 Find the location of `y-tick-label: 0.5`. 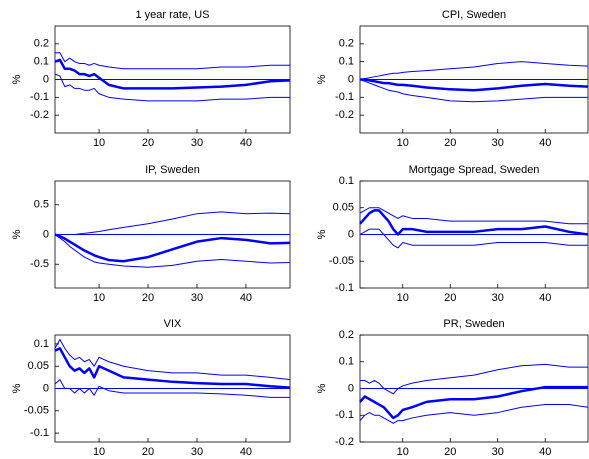

y-tick-label: 0.5 is located at coordinates (41, 205).